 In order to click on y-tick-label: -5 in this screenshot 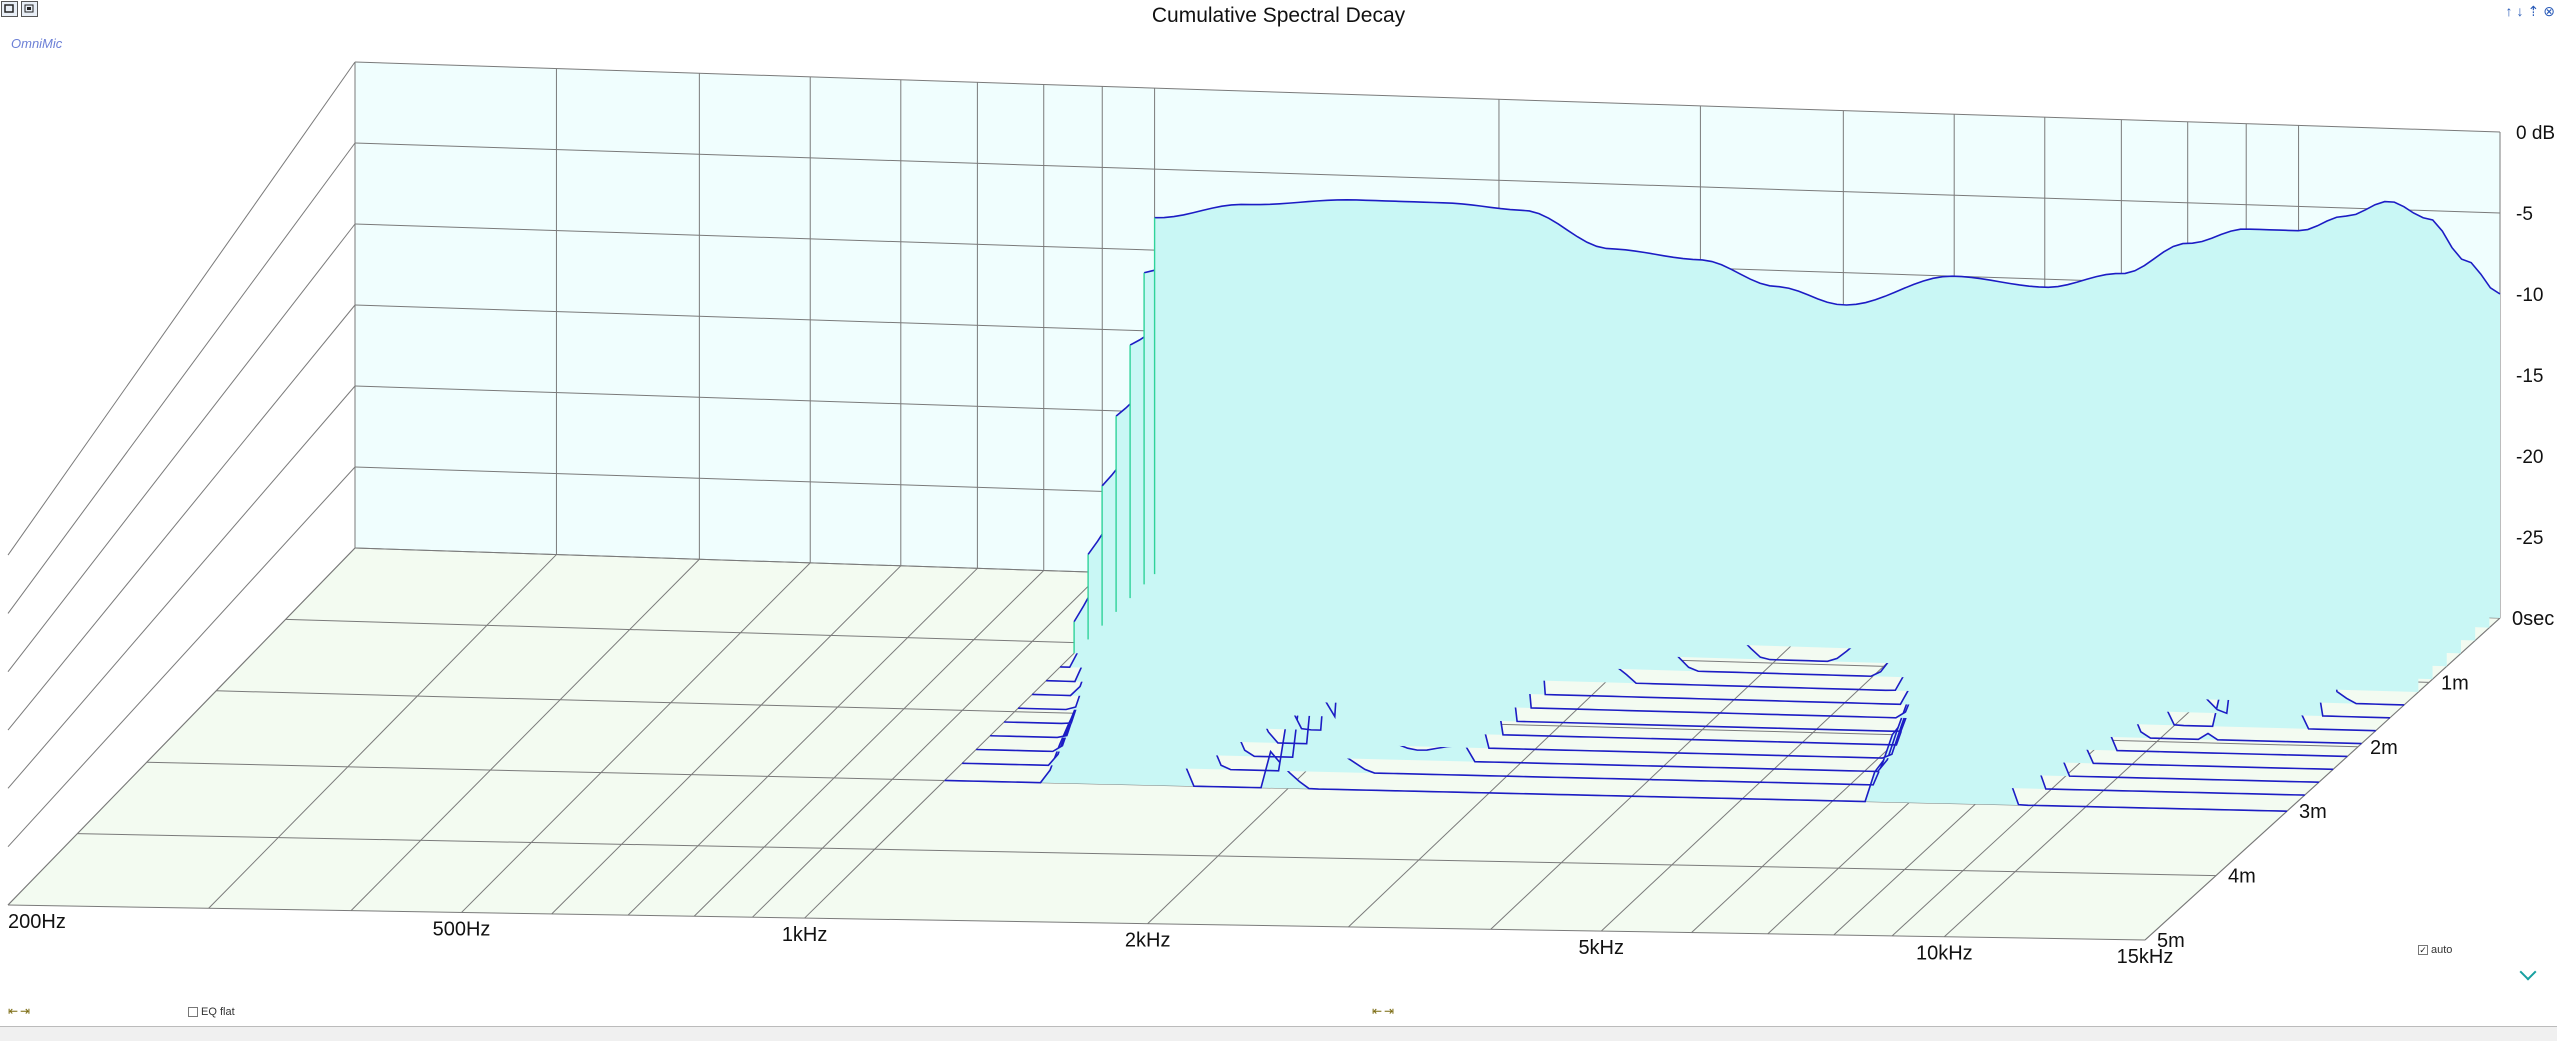, I will do `click(2524, 214)`.